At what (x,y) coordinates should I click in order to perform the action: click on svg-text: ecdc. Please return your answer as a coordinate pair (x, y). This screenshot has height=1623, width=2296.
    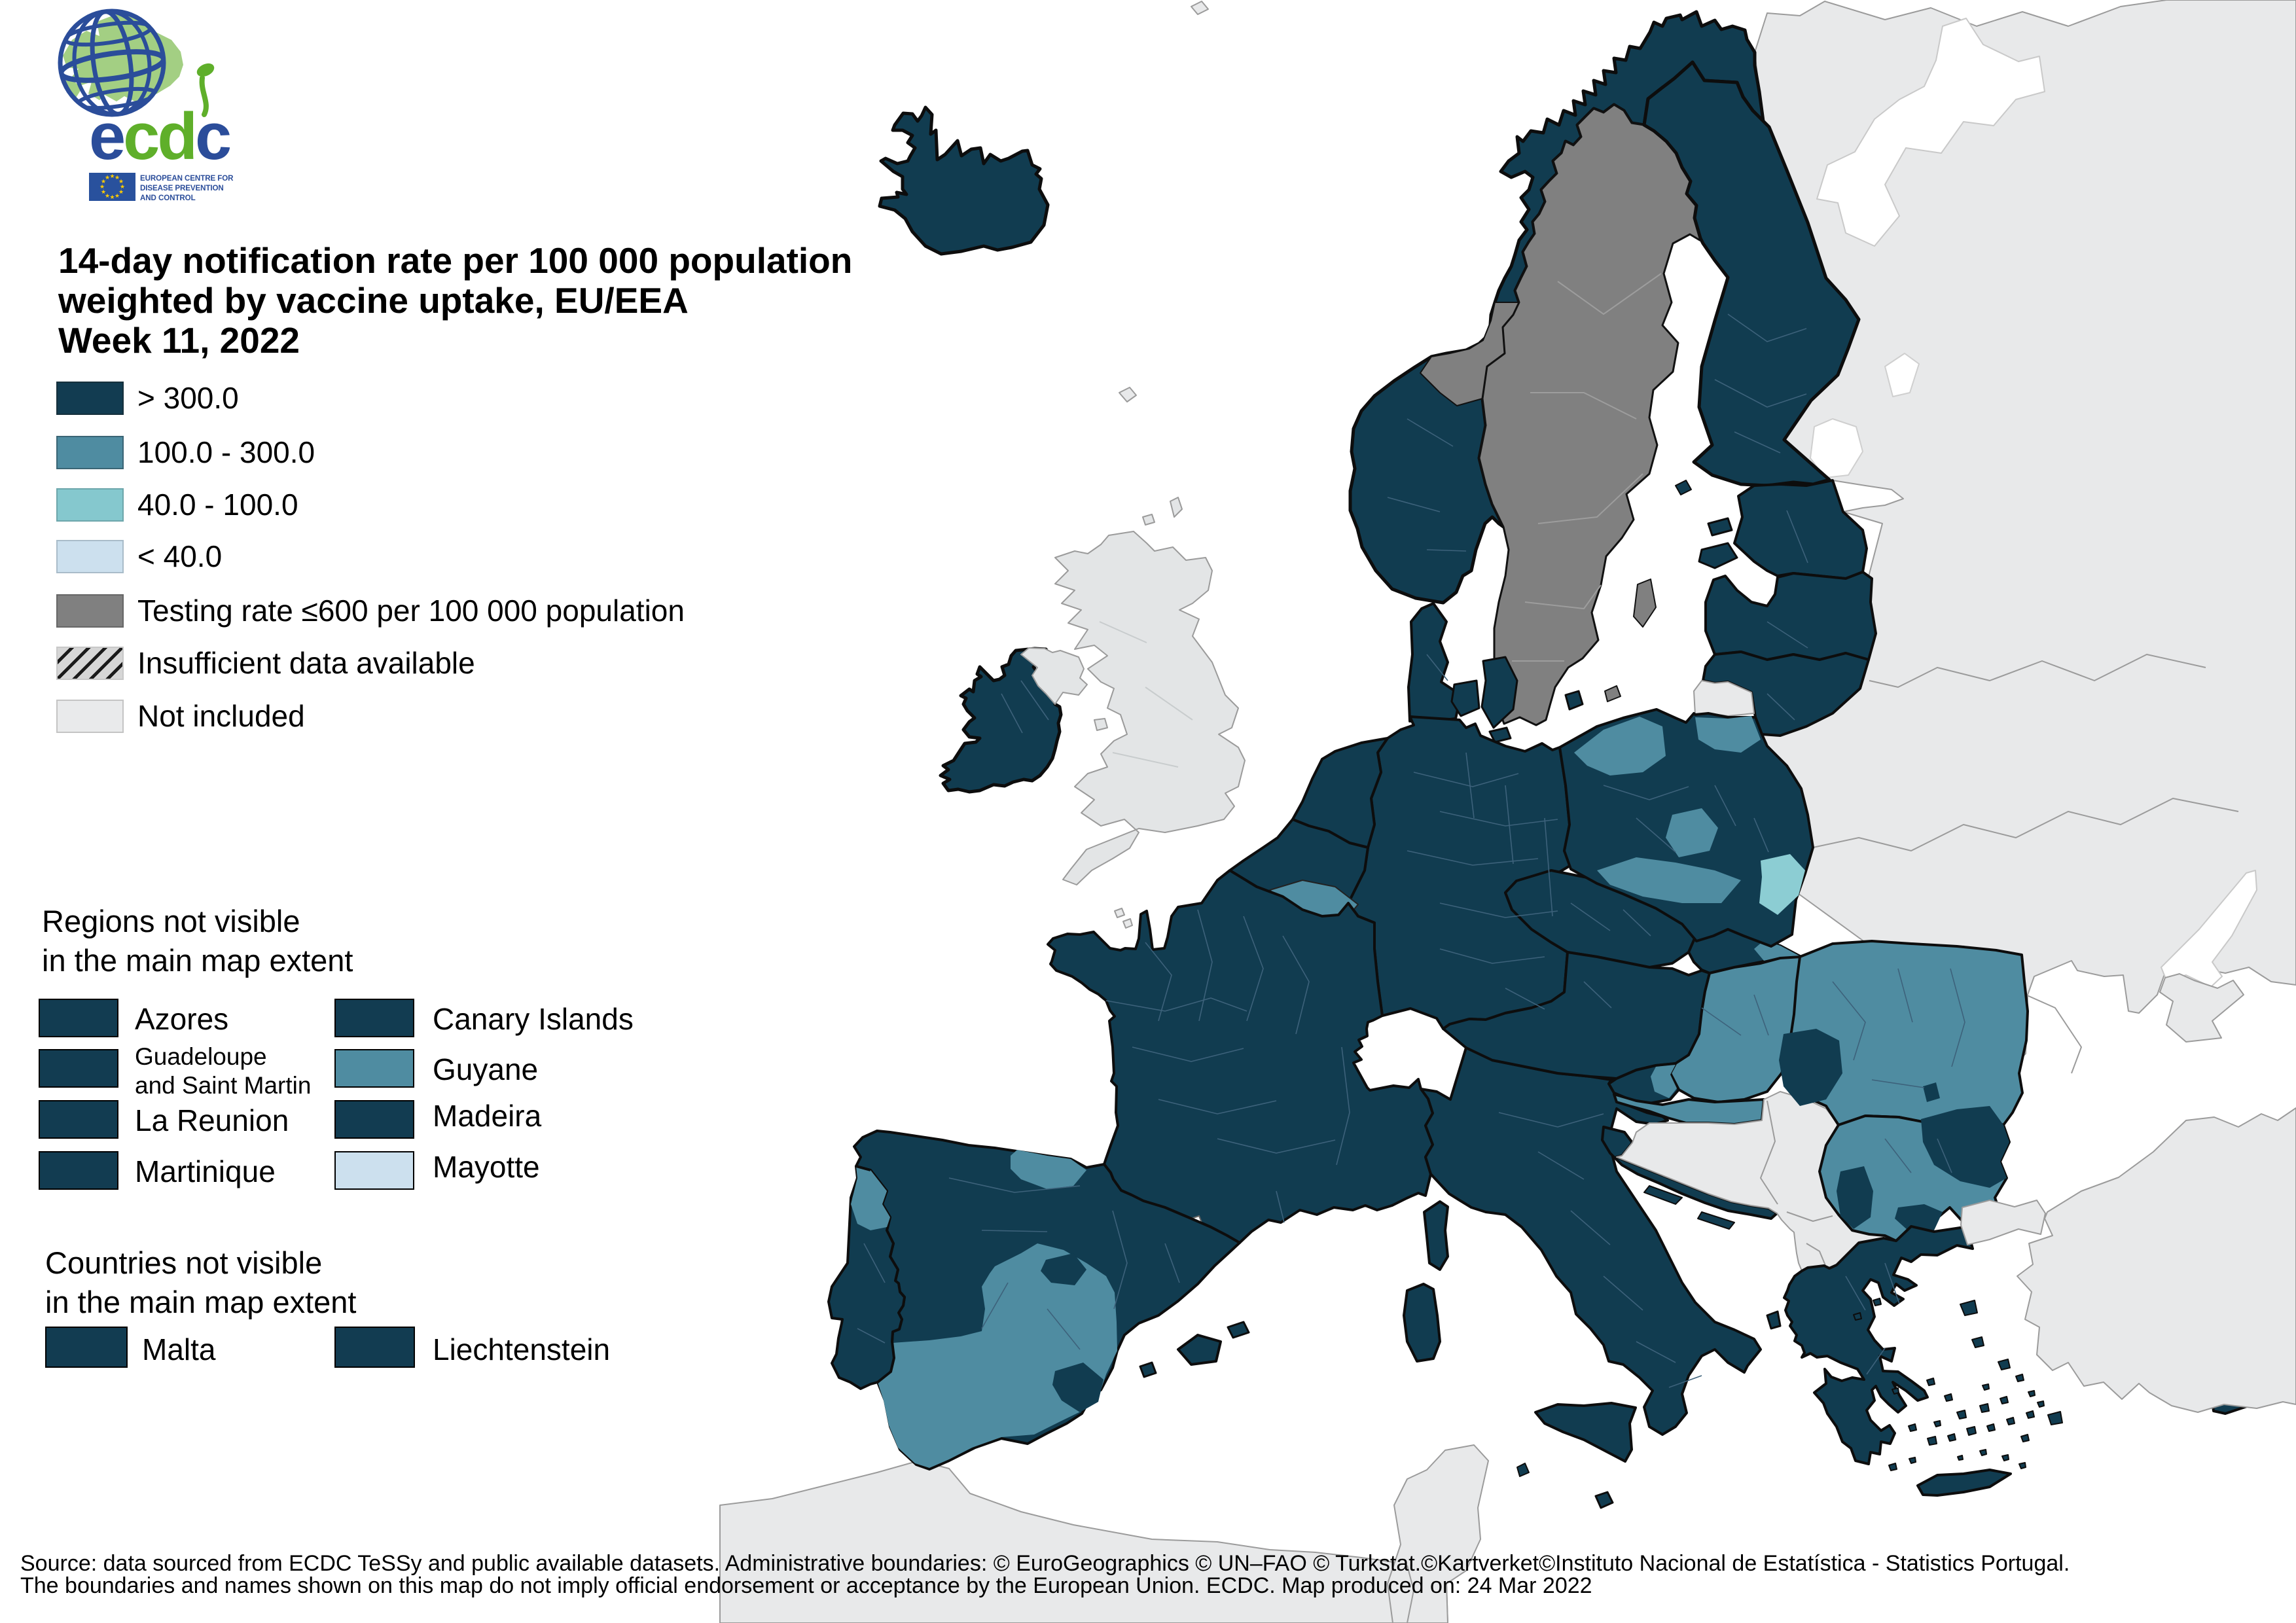
    Looking at the image, I should click on (159, 136).